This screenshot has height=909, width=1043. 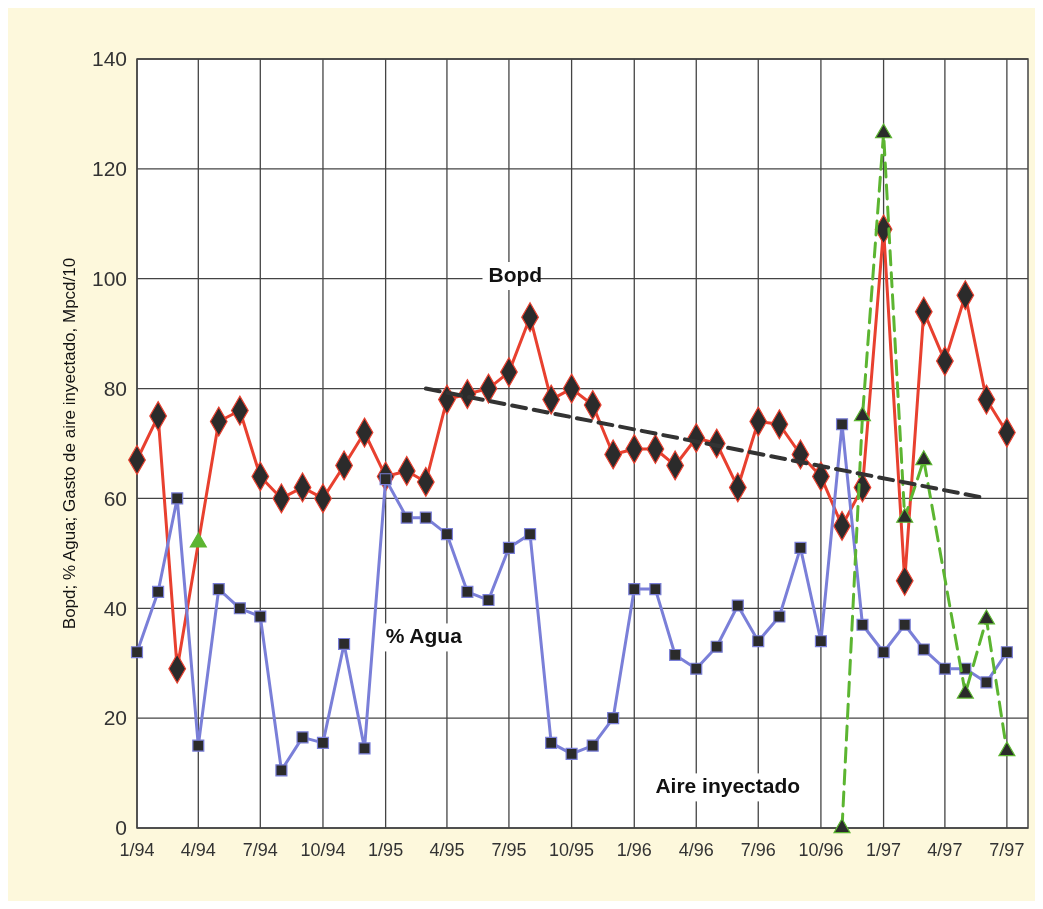 What do you see at coordinates (572, 850) in the screenshot?
I see `x-tick-label: 10/95` at bounding box center [572, 850].